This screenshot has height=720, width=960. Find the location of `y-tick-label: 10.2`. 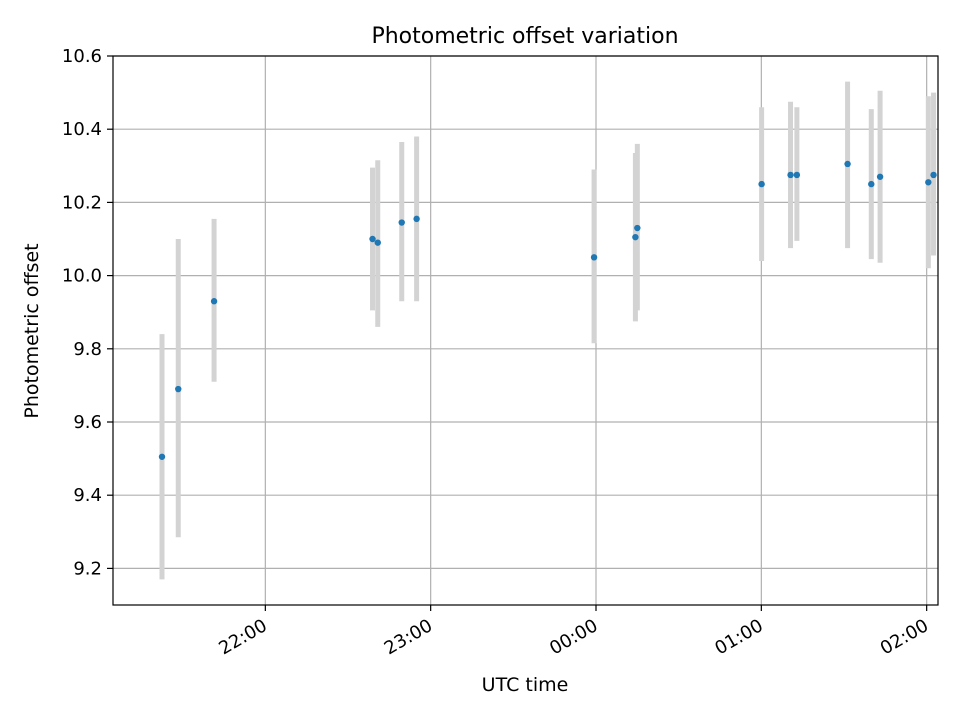

y-tick-label: 10.2 is located at coordinates (82, 202).